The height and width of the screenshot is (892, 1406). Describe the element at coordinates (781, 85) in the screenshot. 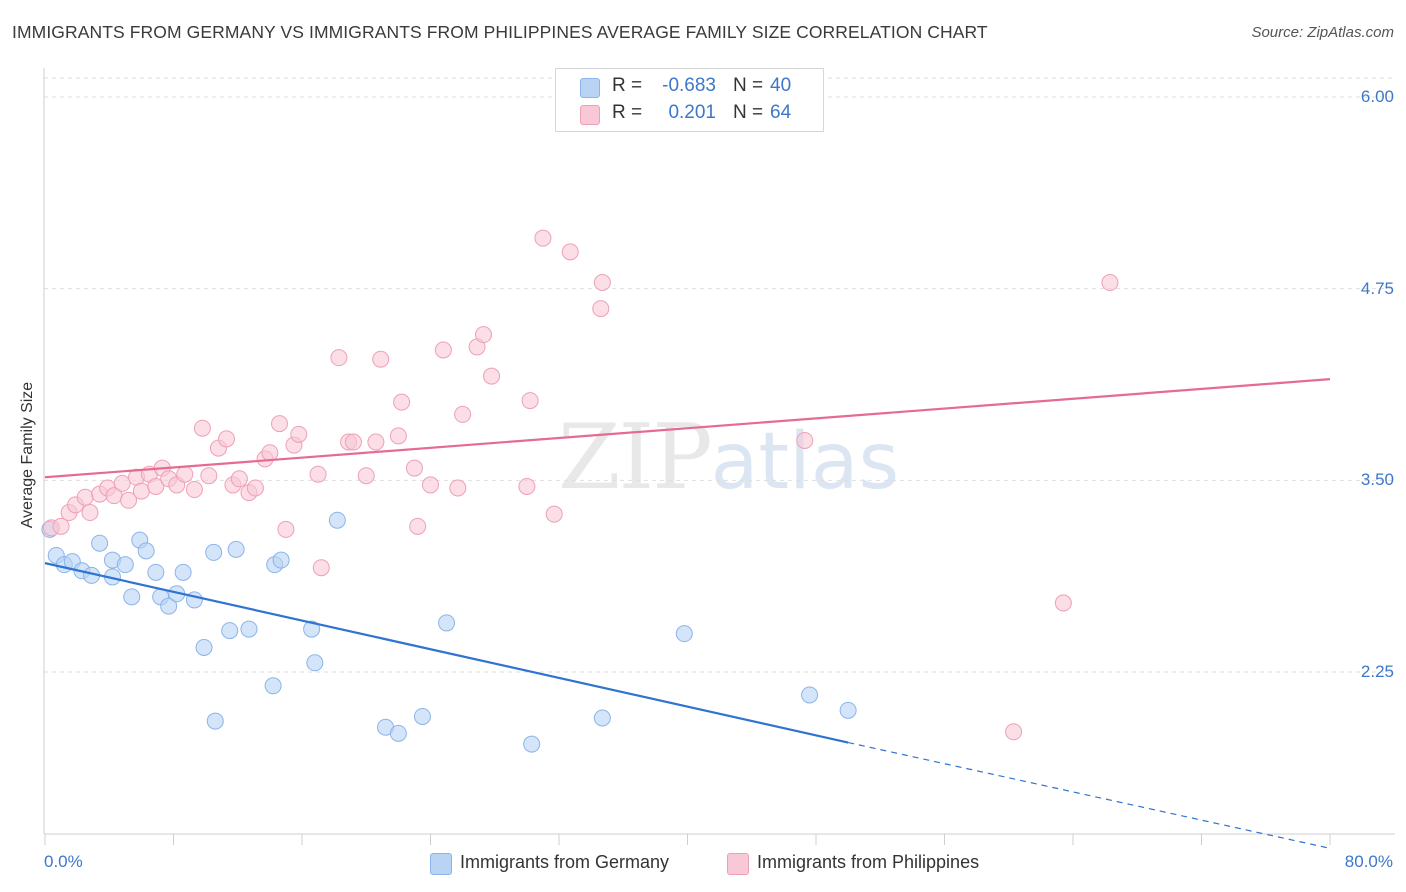

I see `n-value: 40` at that location.